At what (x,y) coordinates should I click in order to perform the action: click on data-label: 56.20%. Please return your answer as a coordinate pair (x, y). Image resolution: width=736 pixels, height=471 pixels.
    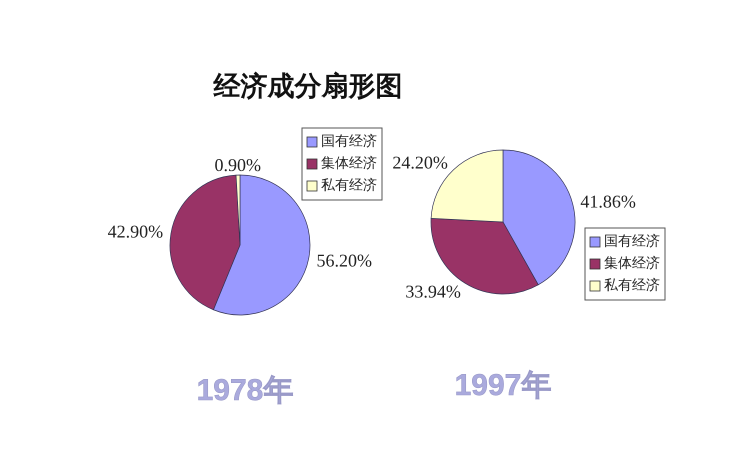
    Looking at the image, I should click on (344, 260).